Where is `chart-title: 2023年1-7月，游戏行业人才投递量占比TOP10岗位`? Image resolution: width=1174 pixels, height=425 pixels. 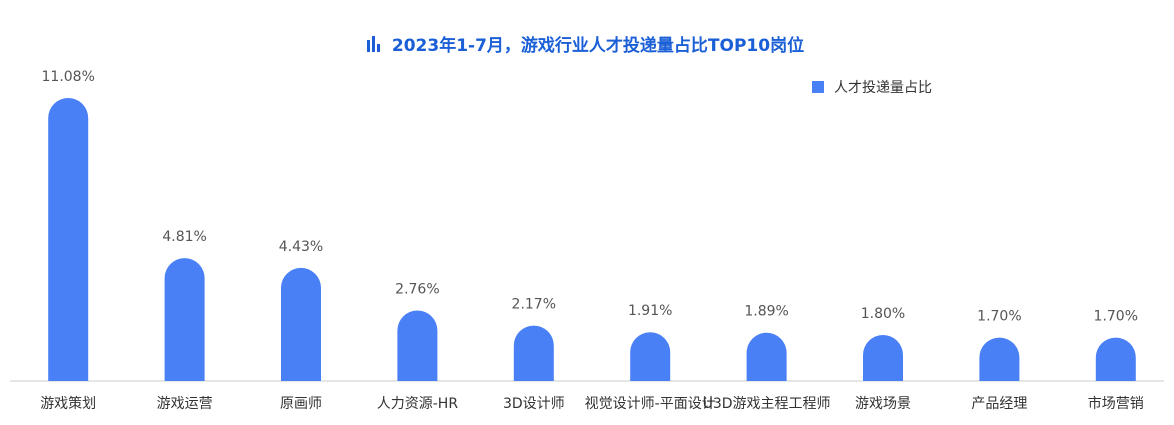
chart-title: 2023年1-7月，游戏行业人才投递量占比TOP10岗位 is located at coordinates (598, 45).